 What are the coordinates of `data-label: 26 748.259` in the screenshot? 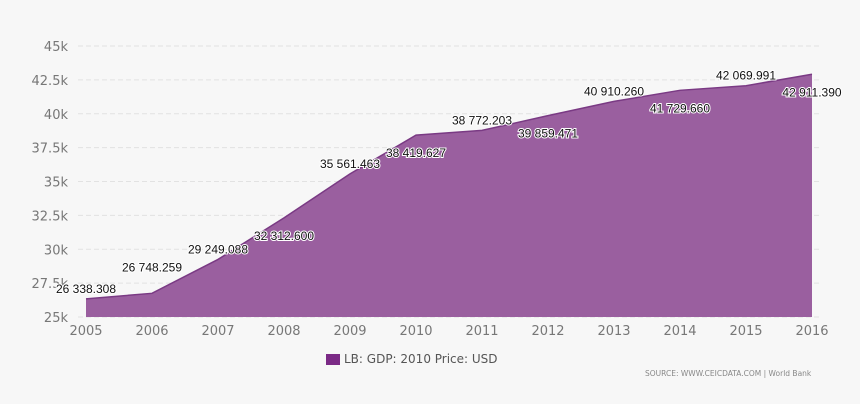 It's located at (152, 267).